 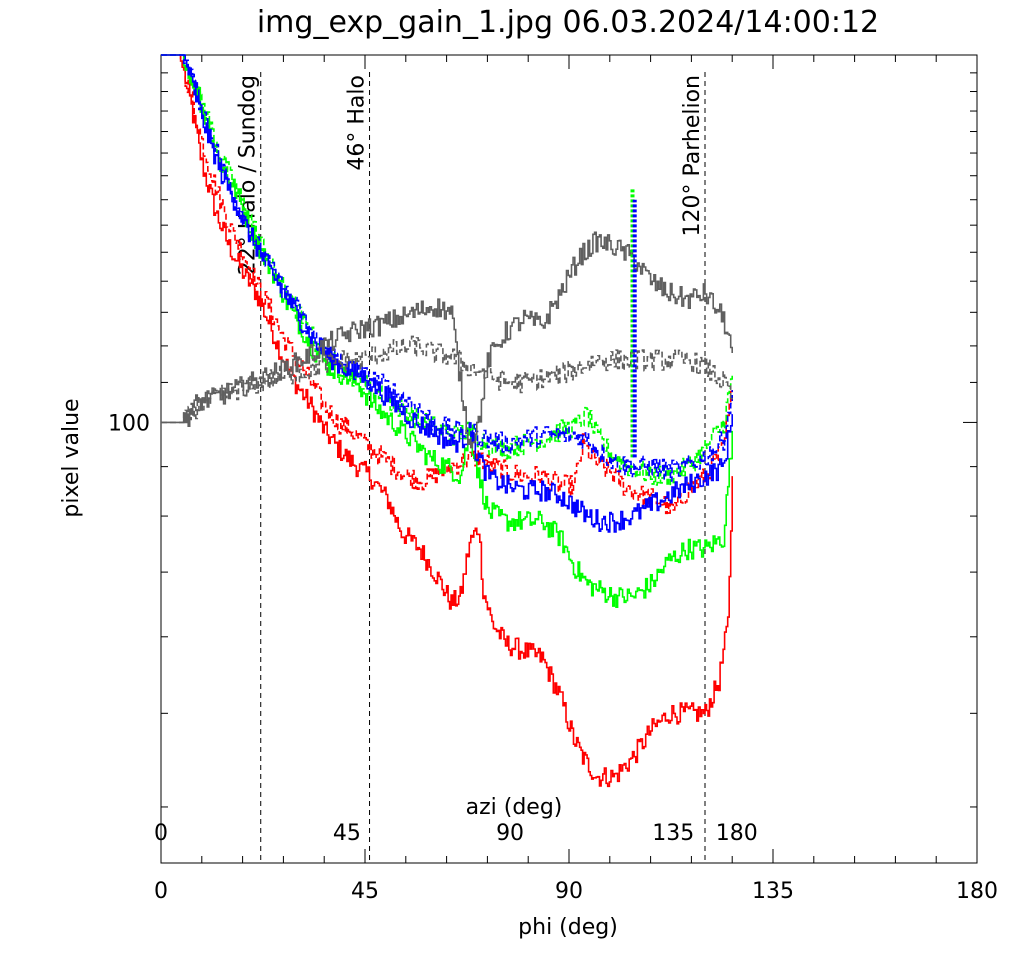 I want to click on azi-tick-label: 45, so click(x=347, y=833).